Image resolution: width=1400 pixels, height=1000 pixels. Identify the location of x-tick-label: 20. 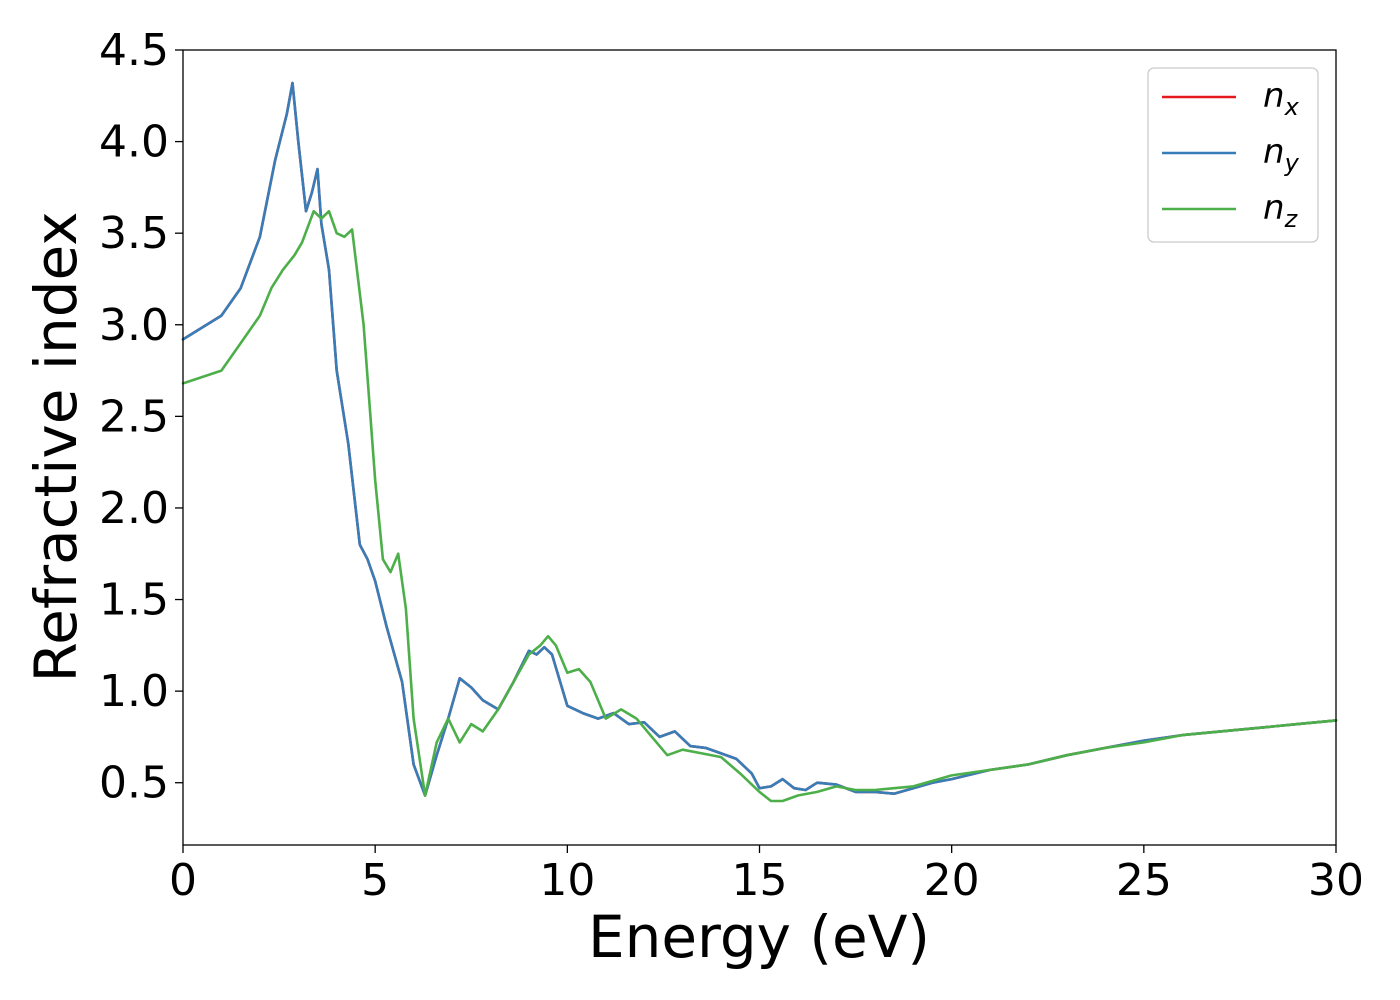
(952, 880).